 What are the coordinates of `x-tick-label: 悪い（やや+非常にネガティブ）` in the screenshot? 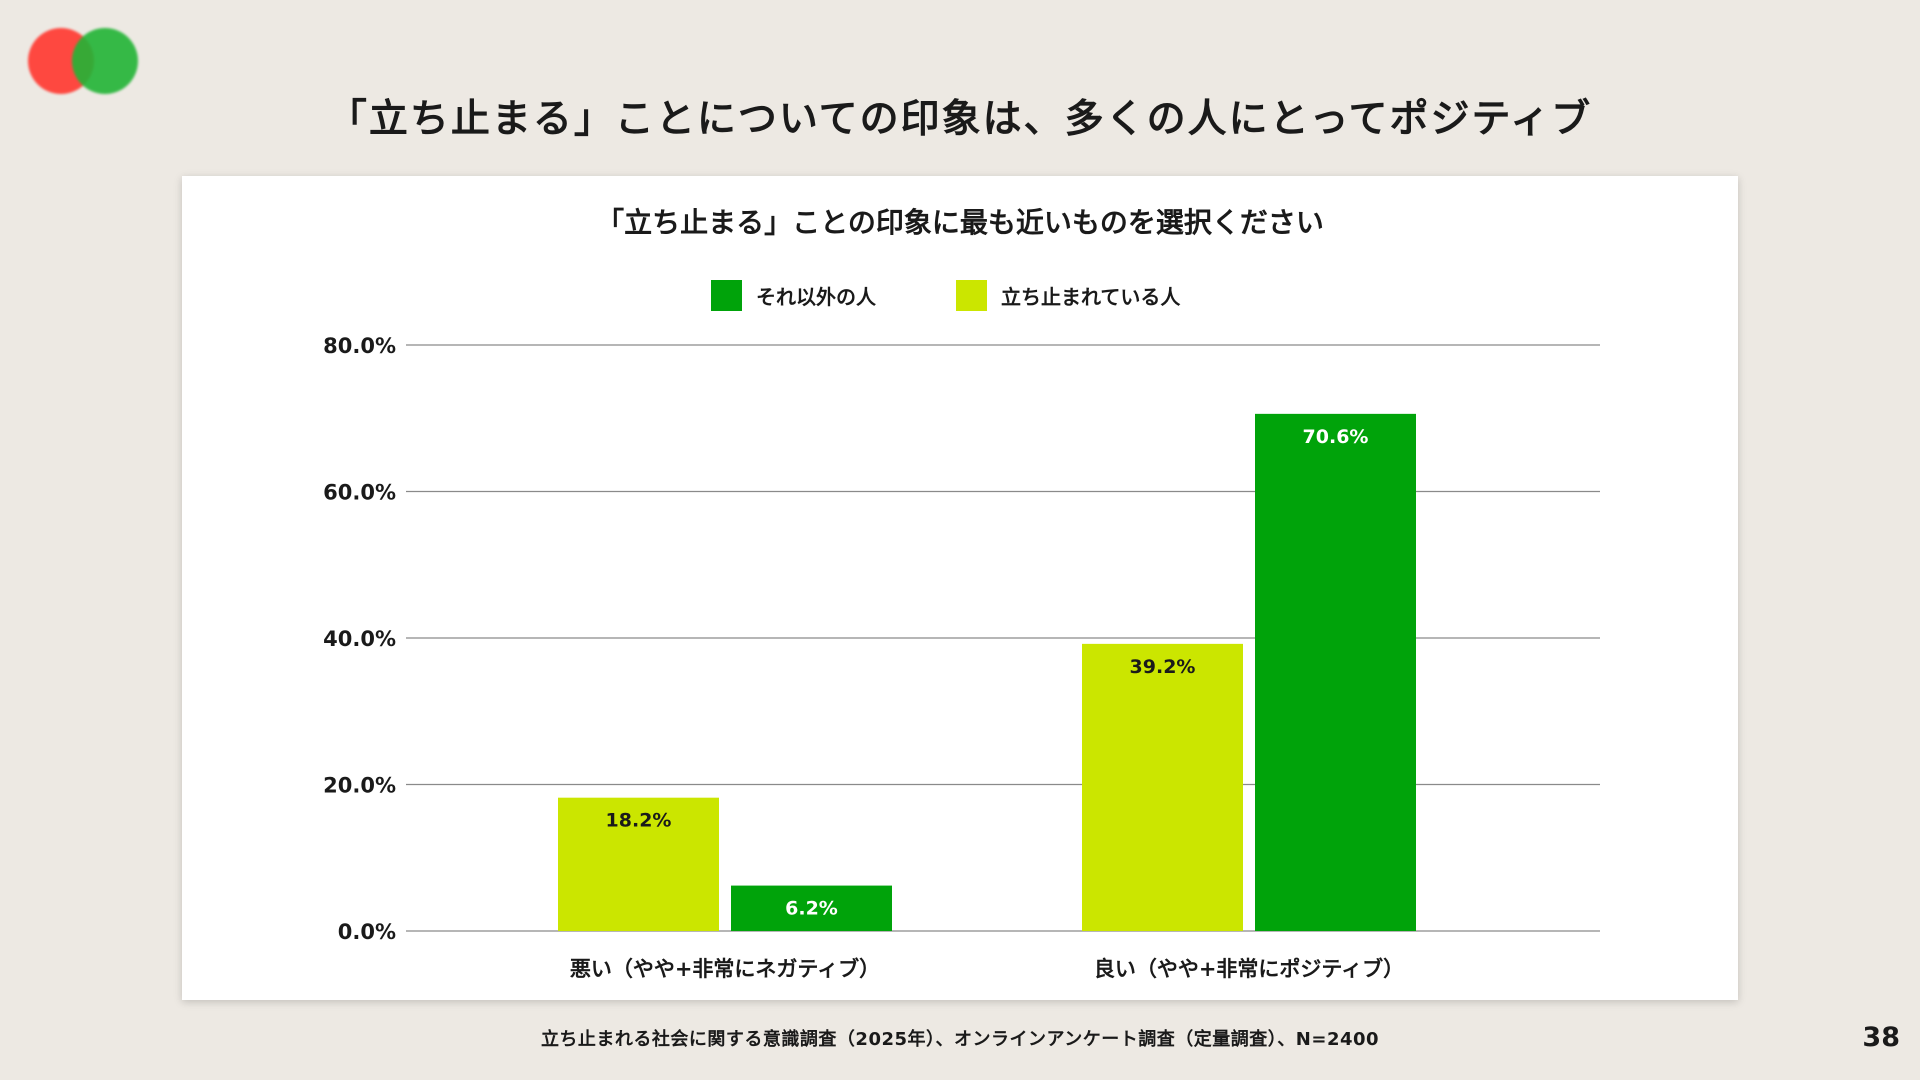 It's located at (725, 969).